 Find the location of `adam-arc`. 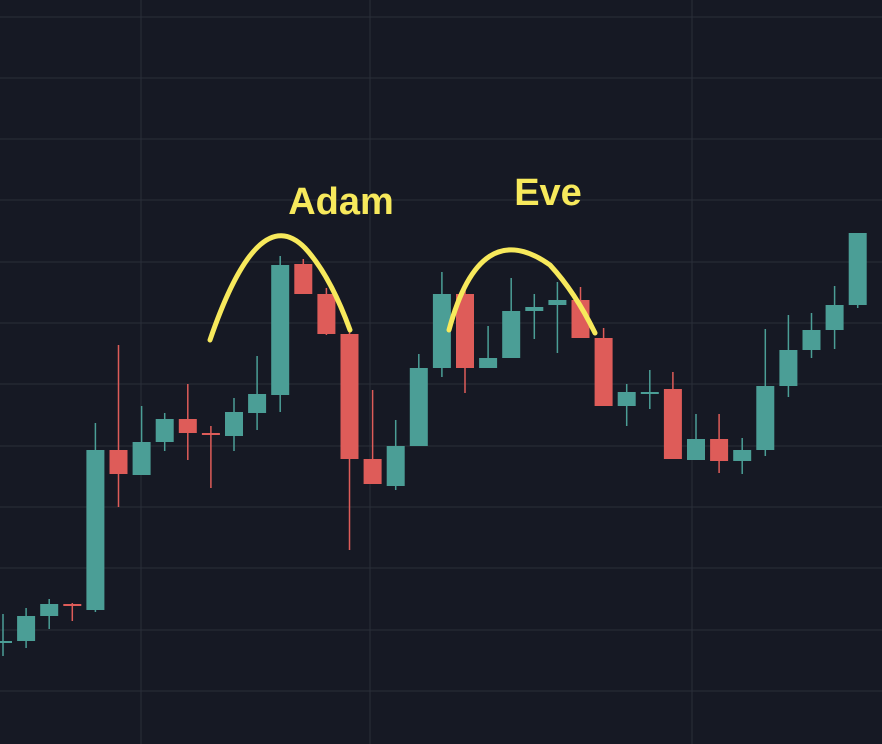

adam-arc is located at coordinates (280, 288).